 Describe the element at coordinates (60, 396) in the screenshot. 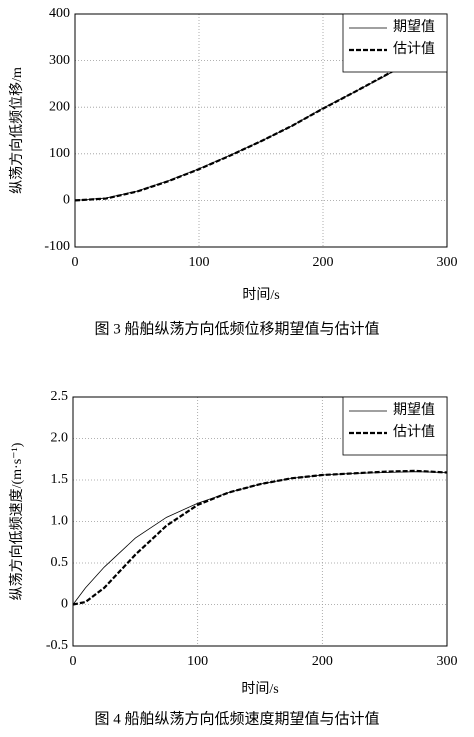

I see `y-tick-label: 2.5` at that location.